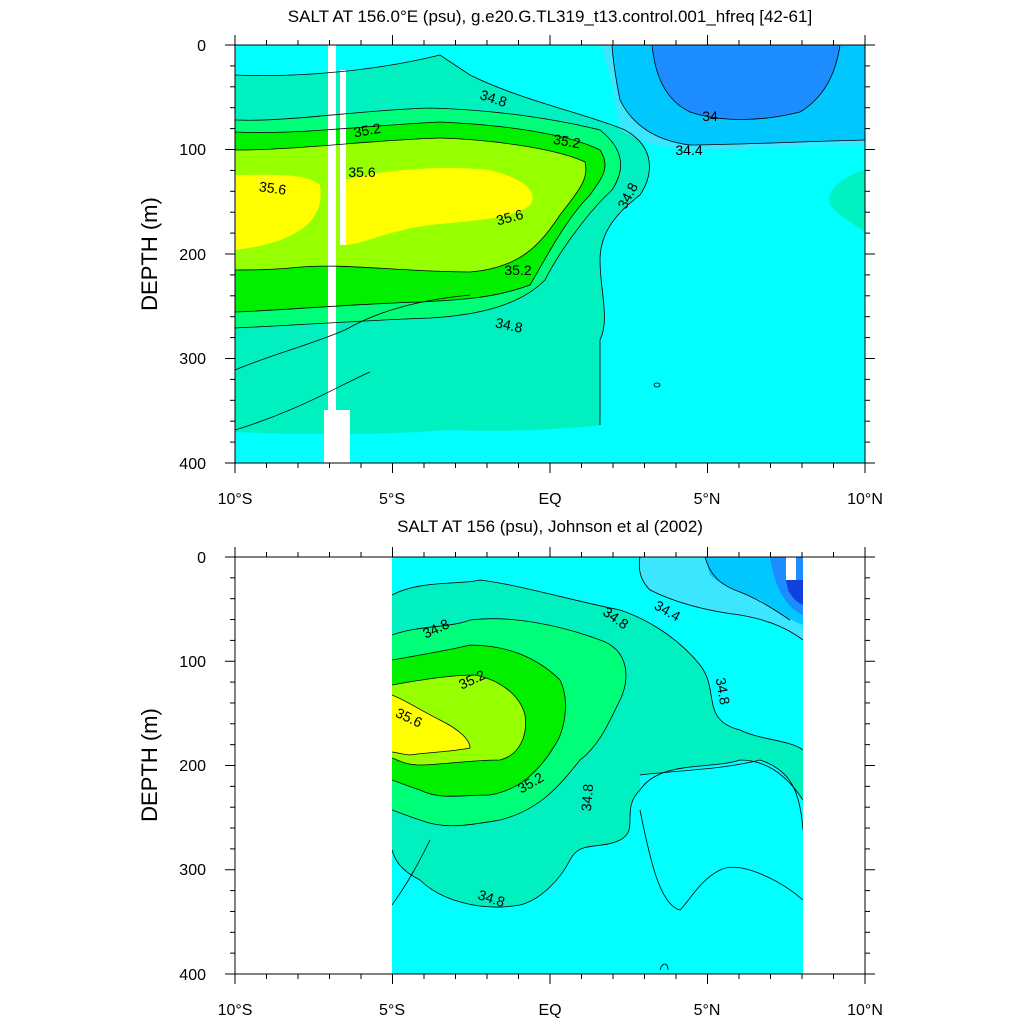 The image size is (1024, 1024). Describe the element at coordinates (794, 592) in the screenshot. I see `bottom-band-deep-blue` at that location.